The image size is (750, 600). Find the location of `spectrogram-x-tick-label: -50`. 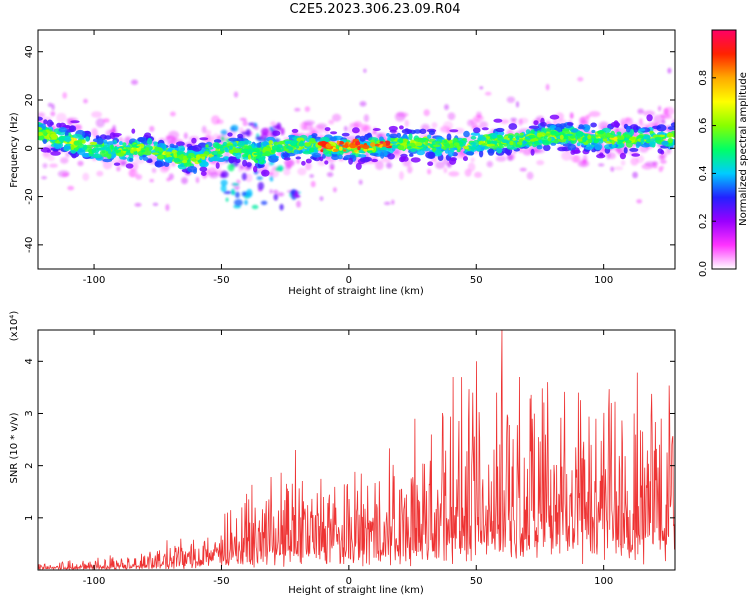

spectrogram-x-tick-label: -50 is located at coordinates (221, 280).